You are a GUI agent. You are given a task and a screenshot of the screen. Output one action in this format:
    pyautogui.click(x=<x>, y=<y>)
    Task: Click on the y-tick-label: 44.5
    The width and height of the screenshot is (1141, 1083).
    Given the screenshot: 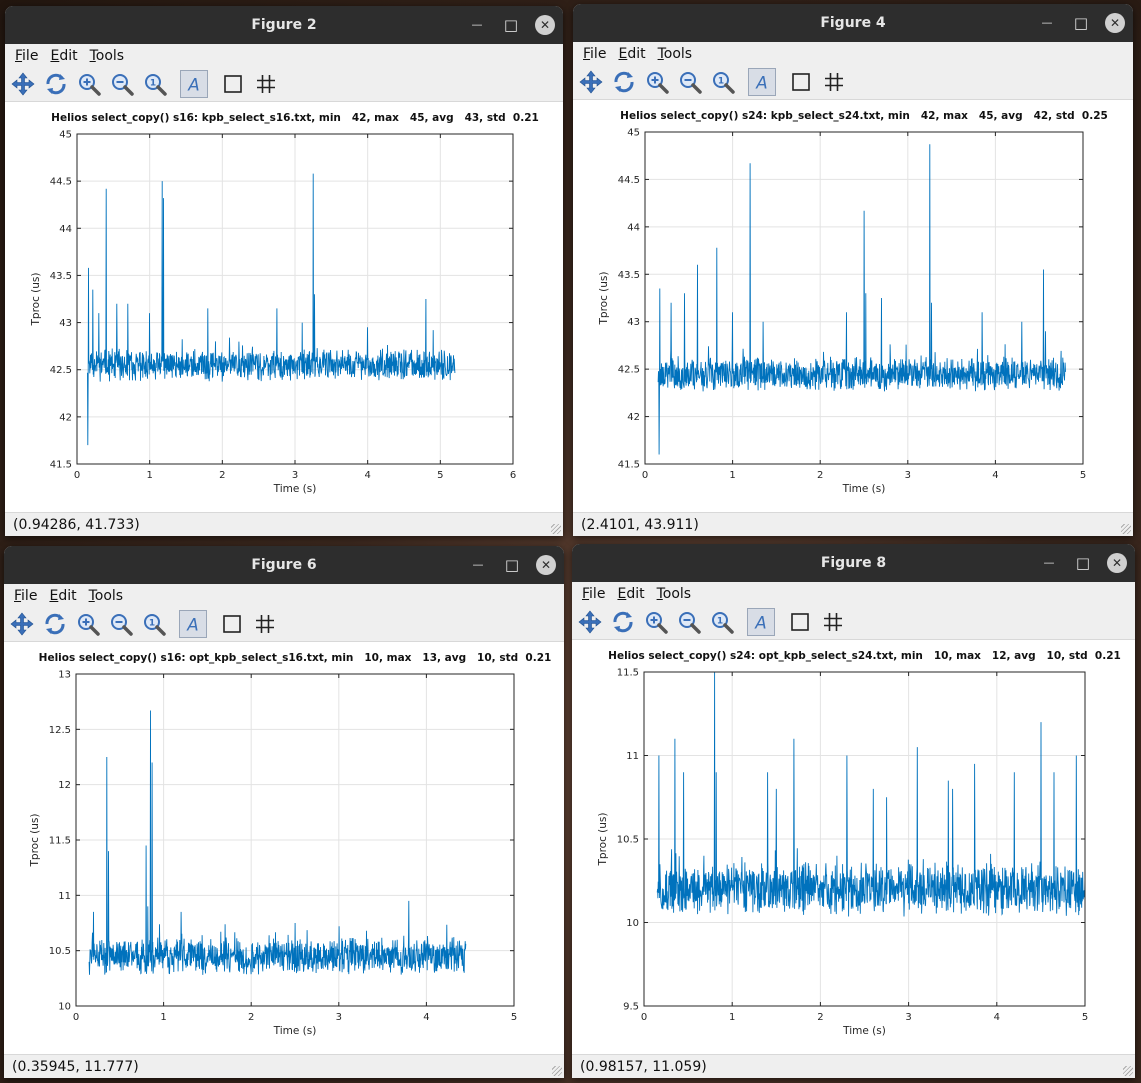 What is the action you would take?
    pyautogui.click(x=61, y=182)
    